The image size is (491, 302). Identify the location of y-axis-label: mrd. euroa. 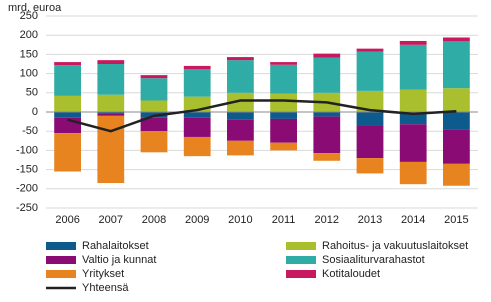
(35, 8).